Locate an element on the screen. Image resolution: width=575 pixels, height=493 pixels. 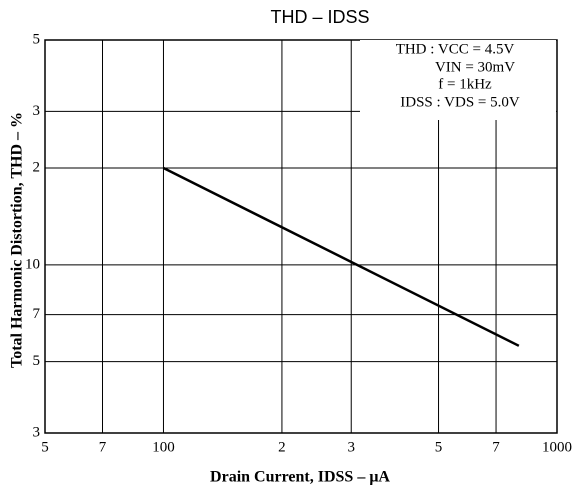
annotation: f = 1kHz is located at coordinates (465, 84).